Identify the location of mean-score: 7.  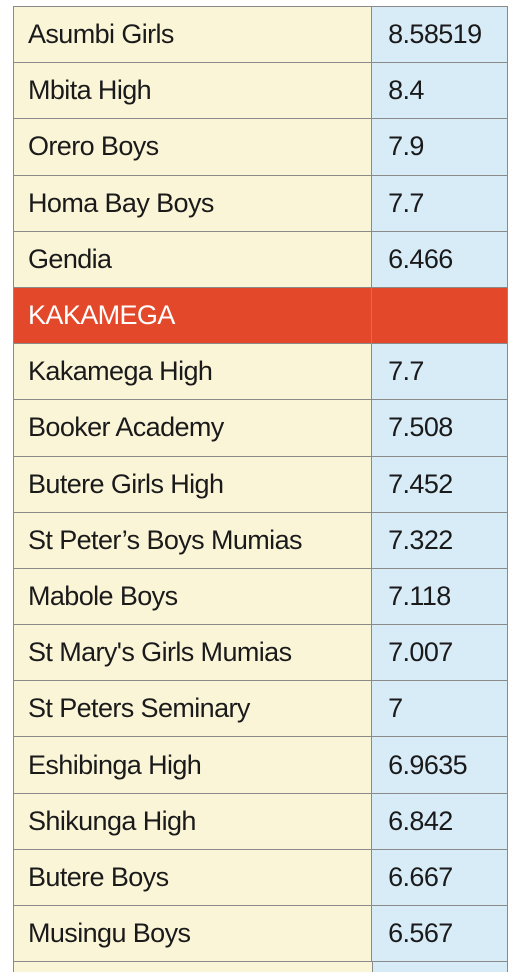
(439, 709).